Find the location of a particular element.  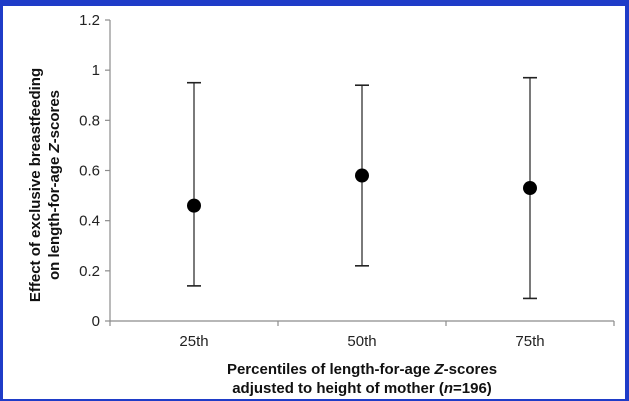

y-tick-label: 0 is located at coordinates (96, 321).